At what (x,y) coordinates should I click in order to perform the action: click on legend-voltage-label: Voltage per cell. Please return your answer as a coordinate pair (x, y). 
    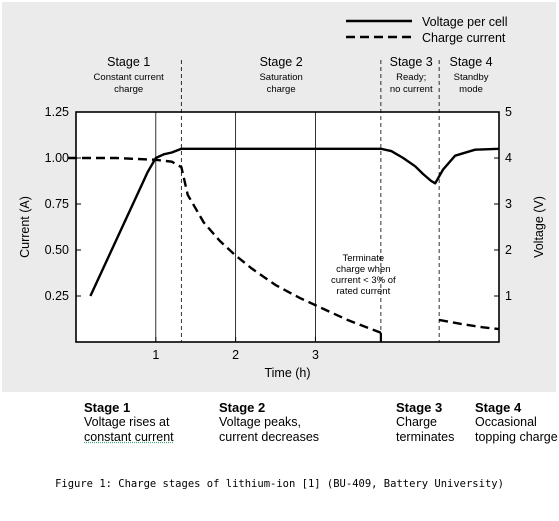
    Looking at the image, I should click on (464, 22).